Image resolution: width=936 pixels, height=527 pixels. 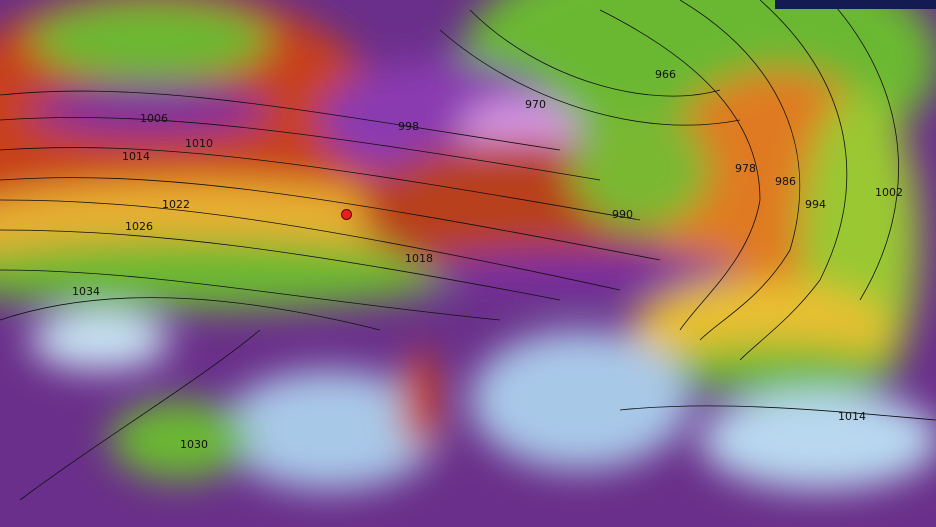 I want to click on isobar-label: 986, so click(x=785, y=181).